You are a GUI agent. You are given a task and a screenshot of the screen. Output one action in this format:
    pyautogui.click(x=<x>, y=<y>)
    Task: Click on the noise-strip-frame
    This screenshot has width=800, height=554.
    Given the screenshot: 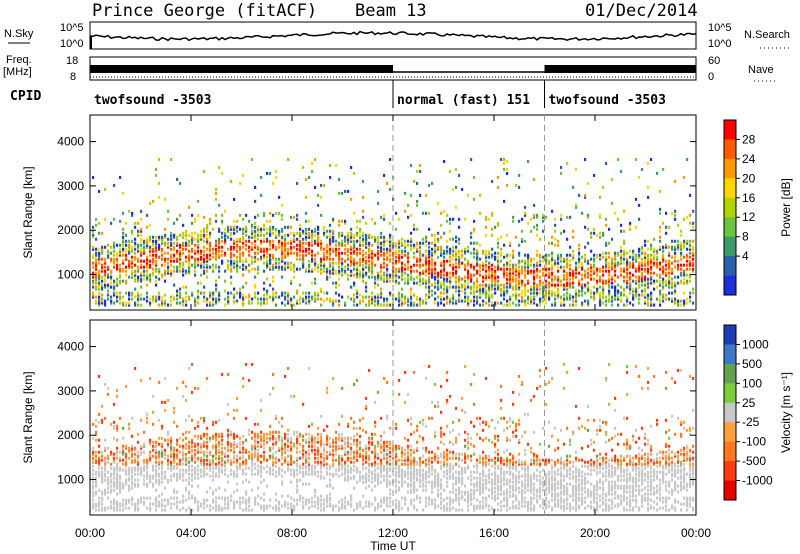 What is the action you would take?
    pyautogui.click(x=393, y=35)
    